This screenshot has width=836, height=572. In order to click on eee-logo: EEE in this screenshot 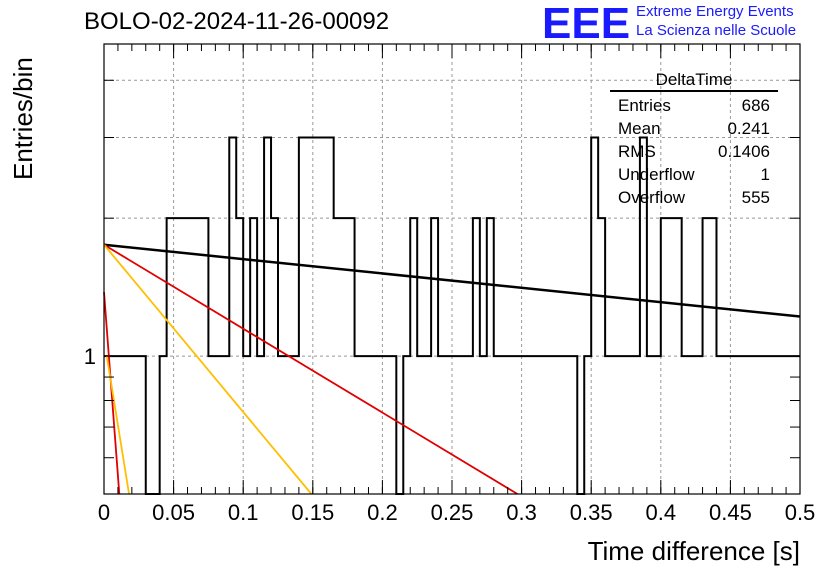, I will do `click(588, 24)`.